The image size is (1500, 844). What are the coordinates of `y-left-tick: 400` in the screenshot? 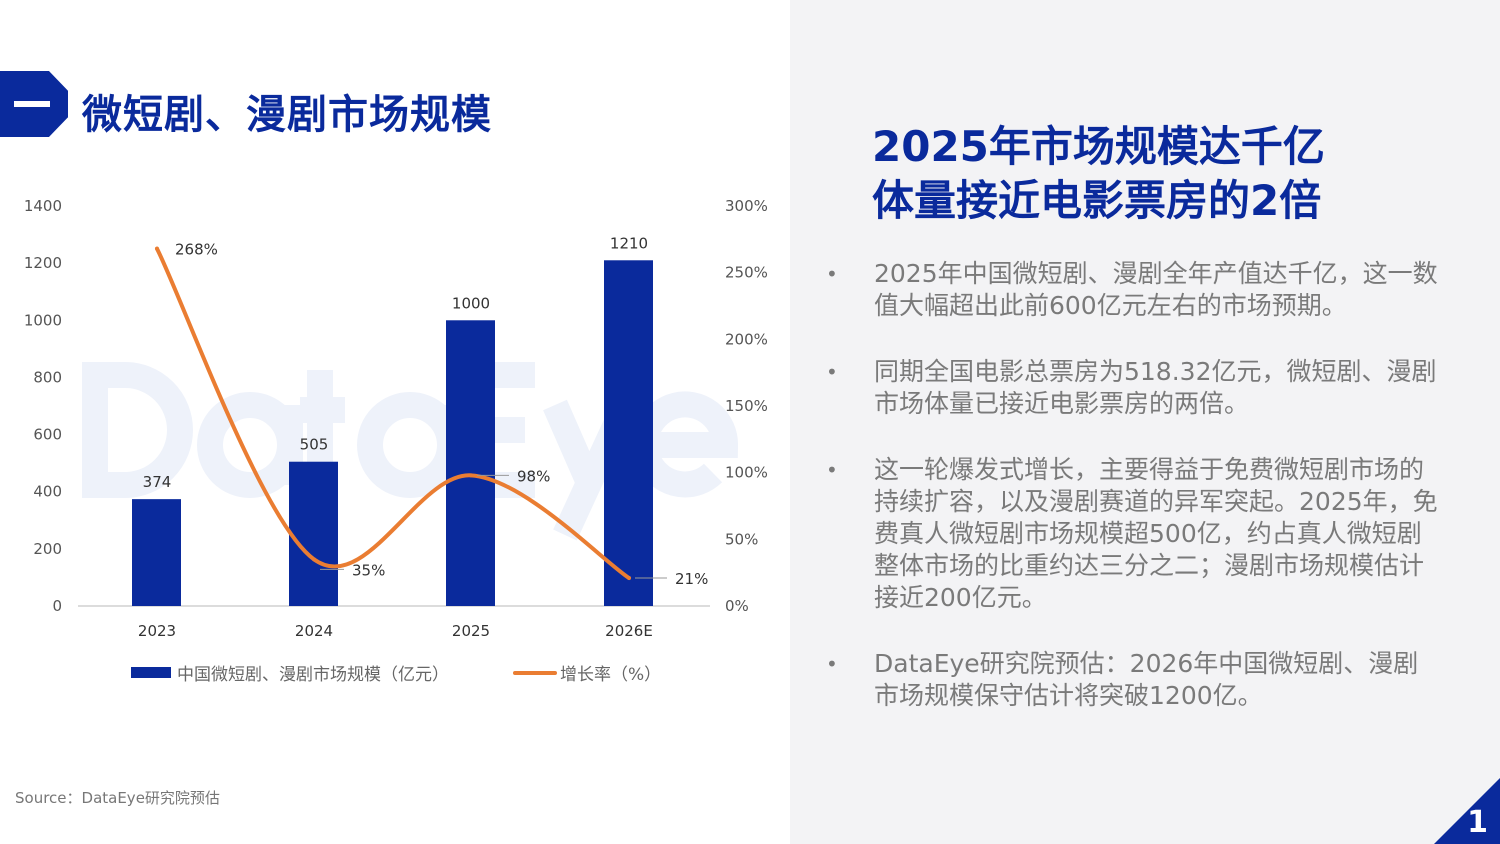 It's located at (47, 492).